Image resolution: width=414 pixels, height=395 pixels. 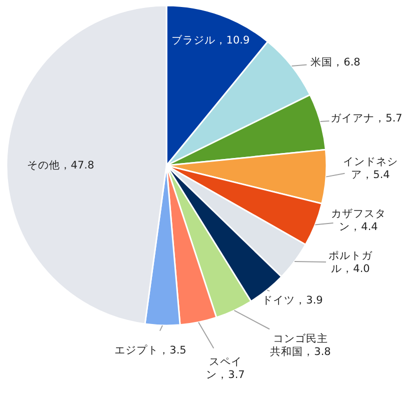 What do you see at coordinates (370, 168) in the screenshot?
I see `slice-label: インドネシア，5.4` at bounding box center [370, 168].